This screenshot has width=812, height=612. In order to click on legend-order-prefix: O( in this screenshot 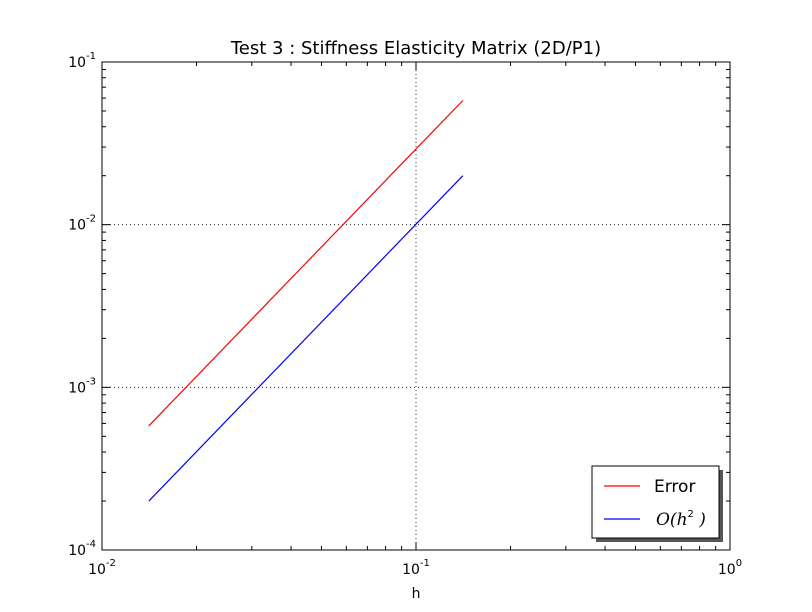, I will do `click(666, 520)`.